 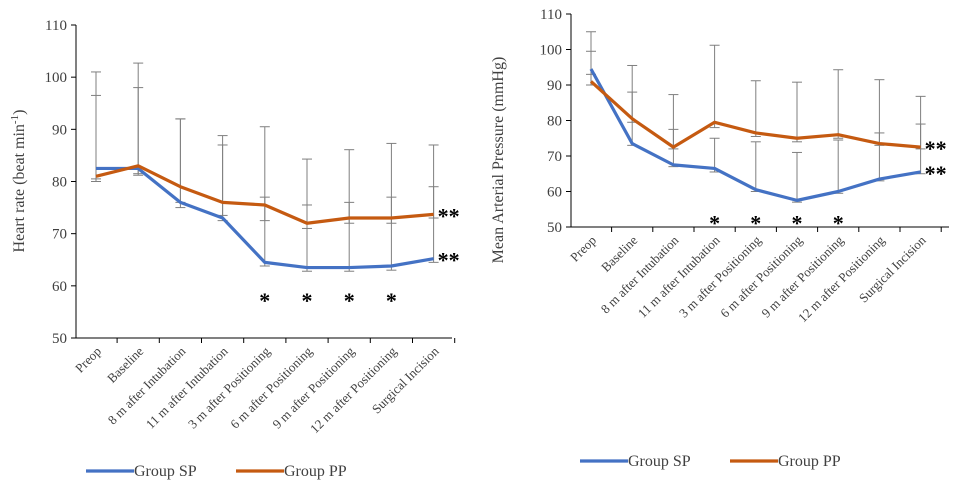 I want to click on y-axis-label-main: Mean Arterial Pressure (mmHg), so click(x=498, y=160).